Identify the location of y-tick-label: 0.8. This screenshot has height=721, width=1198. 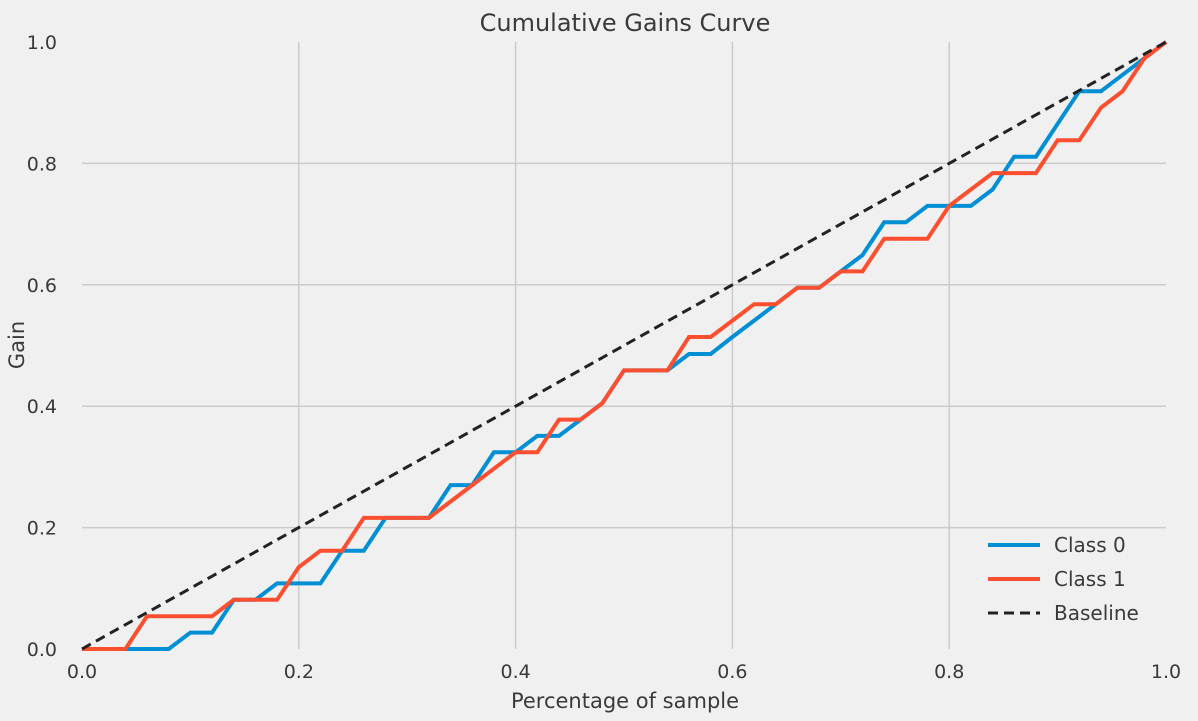
(42, 164).